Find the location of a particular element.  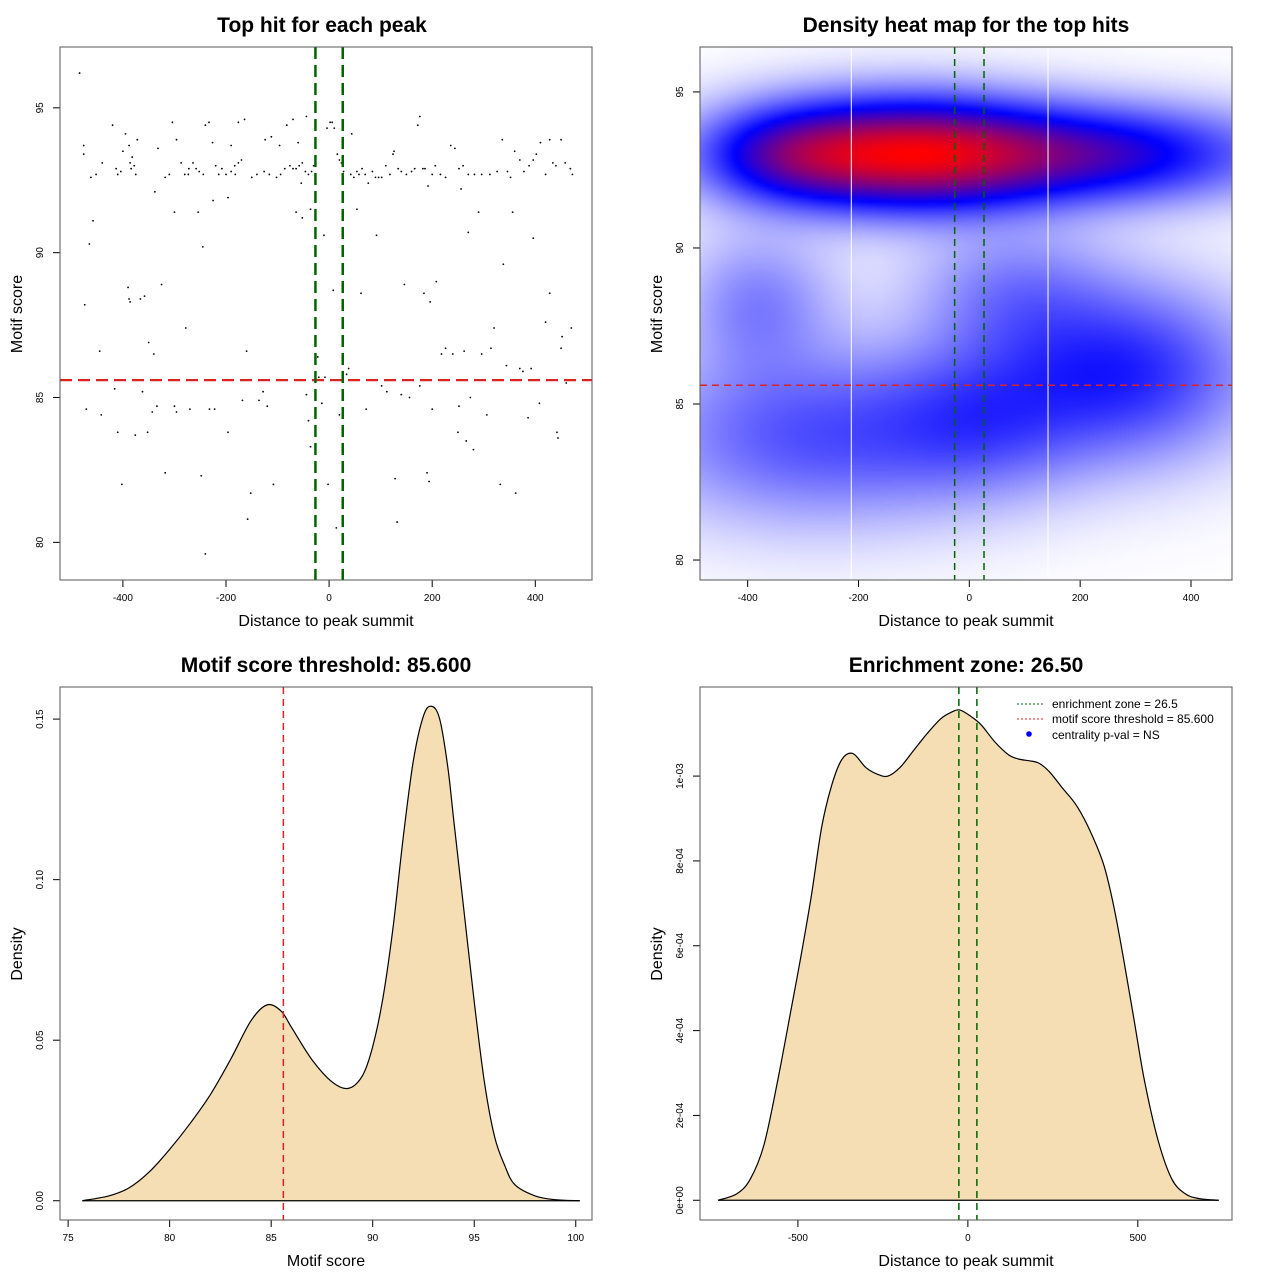

legend-centrality-label: centrality p-val = NS is located at coordinates (1106, 735).